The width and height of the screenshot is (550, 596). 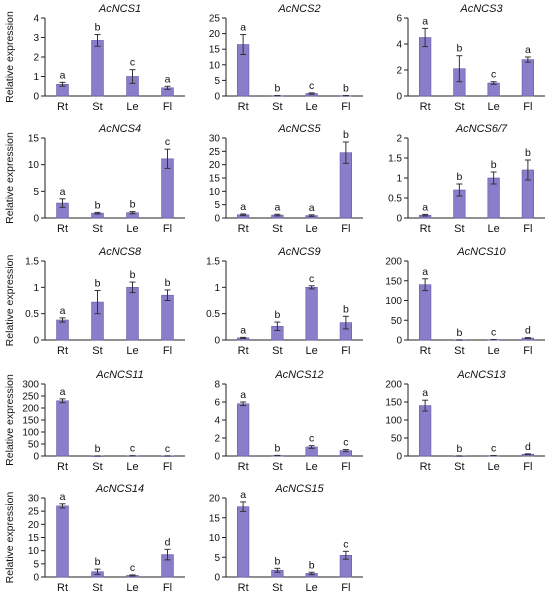 I want to click on chart-panel-9: AcNCS10 0 50 100 150 200 a Rt b St c Le d Fl, so click(x=465, y=301).